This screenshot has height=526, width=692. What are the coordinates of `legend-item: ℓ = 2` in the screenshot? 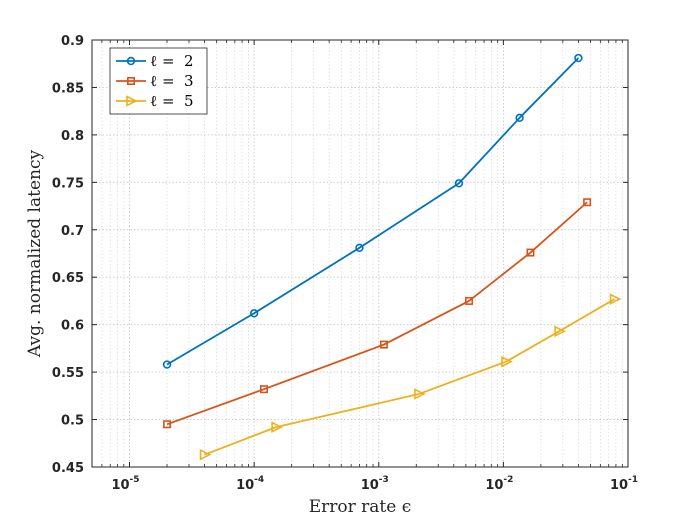 It's located at (155, 61).